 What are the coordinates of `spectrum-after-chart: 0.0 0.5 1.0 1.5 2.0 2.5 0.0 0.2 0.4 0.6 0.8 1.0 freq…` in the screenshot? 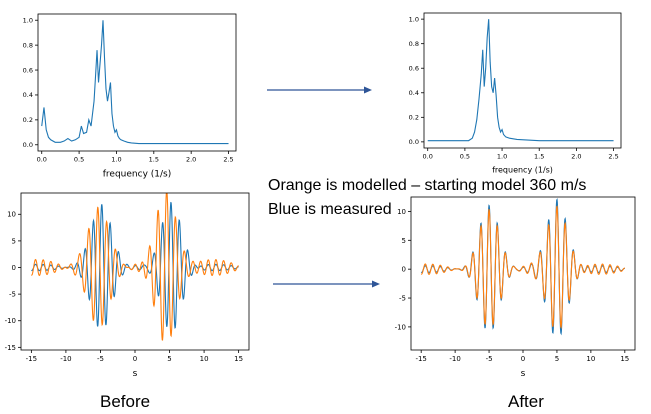 It's located at (515, 93).